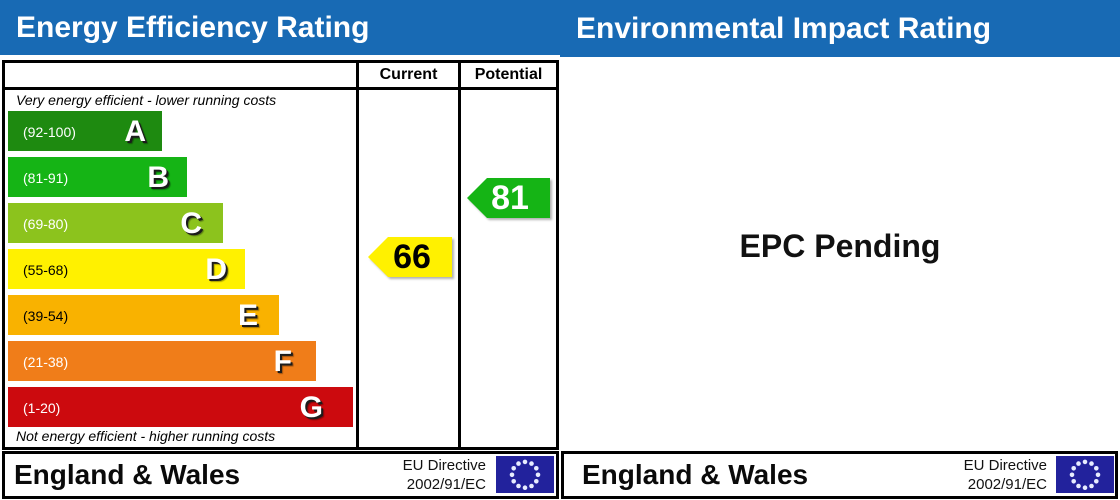  What do you see at coordinates (280, 88) in the screenshot?
I see `header-row-divider` at bounding box center [280, 88].